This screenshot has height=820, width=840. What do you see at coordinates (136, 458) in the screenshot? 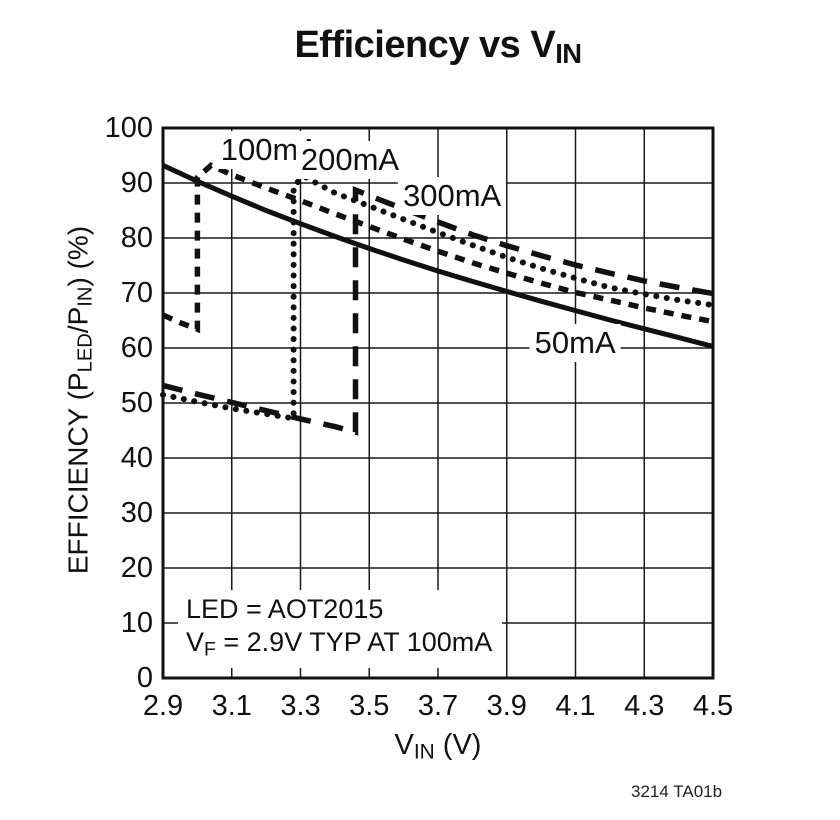
I see `y-tick-label: 40` at bounding box center [136, 458].